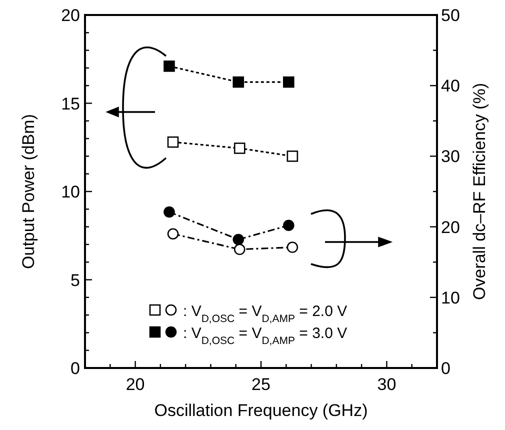  Describe the element at coordinates (135, 384) in the screenshot. I see `x-tick-label: 20` at that location.